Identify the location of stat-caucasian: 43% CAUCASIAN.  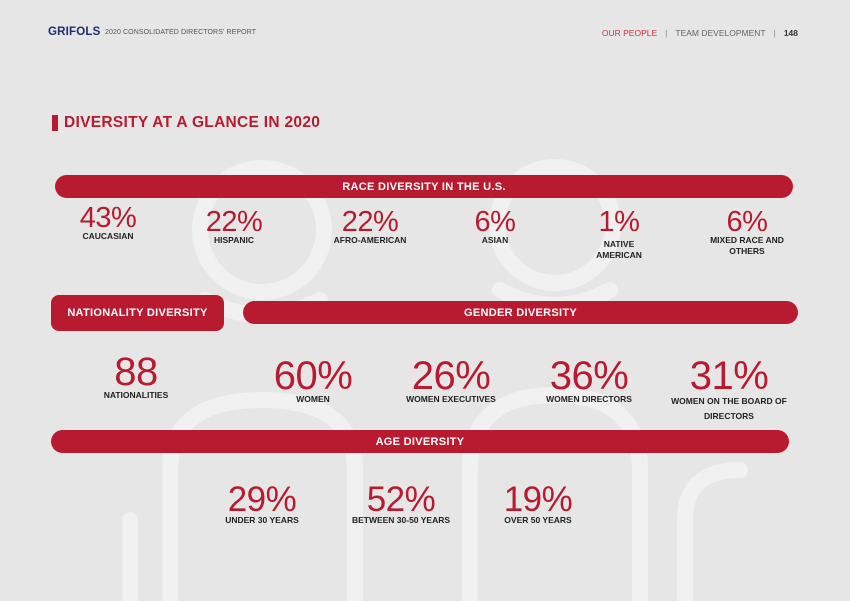
(108, 223).